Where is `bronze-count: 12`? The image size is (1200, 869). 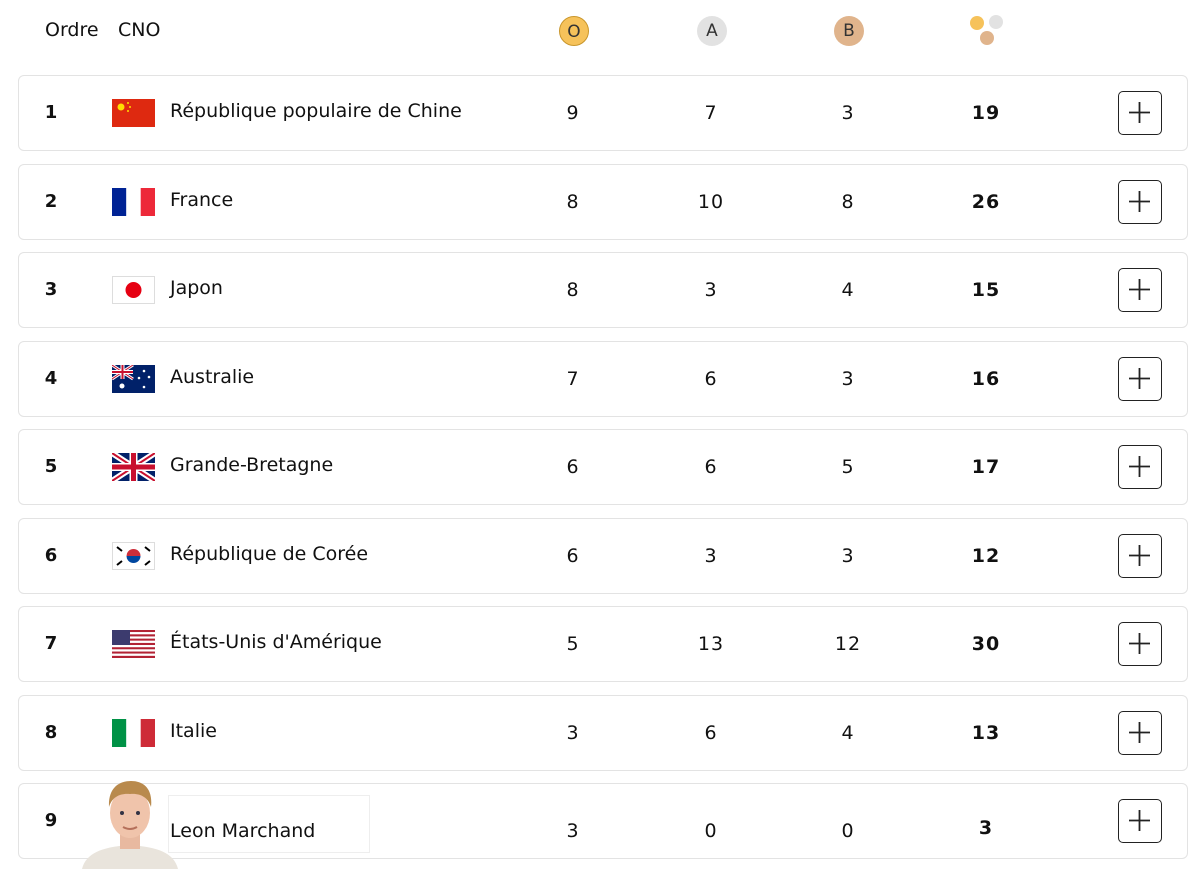
bronze-count: 12 is located at coordinates (848, 644).